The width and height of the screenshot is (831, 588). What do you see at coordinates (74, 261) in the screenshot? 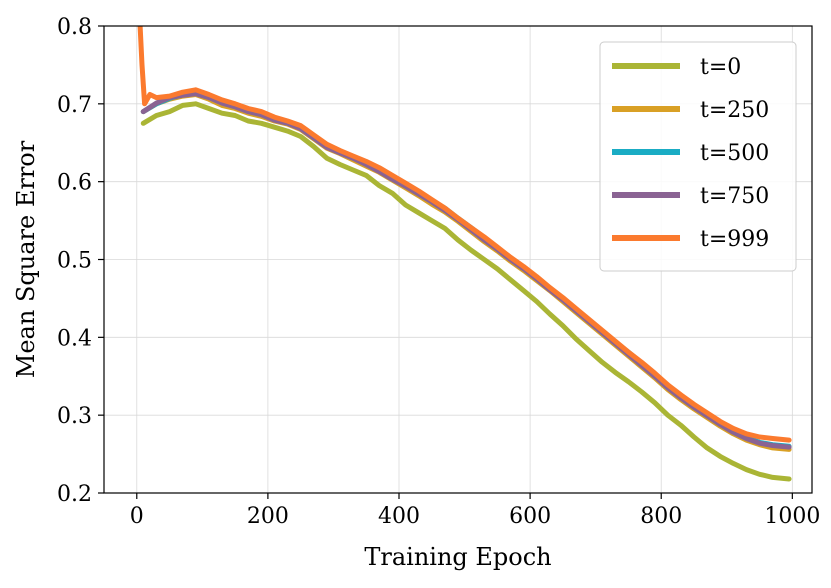
I see `y-tick-label: 0.5` at bounding box center [74, 261].